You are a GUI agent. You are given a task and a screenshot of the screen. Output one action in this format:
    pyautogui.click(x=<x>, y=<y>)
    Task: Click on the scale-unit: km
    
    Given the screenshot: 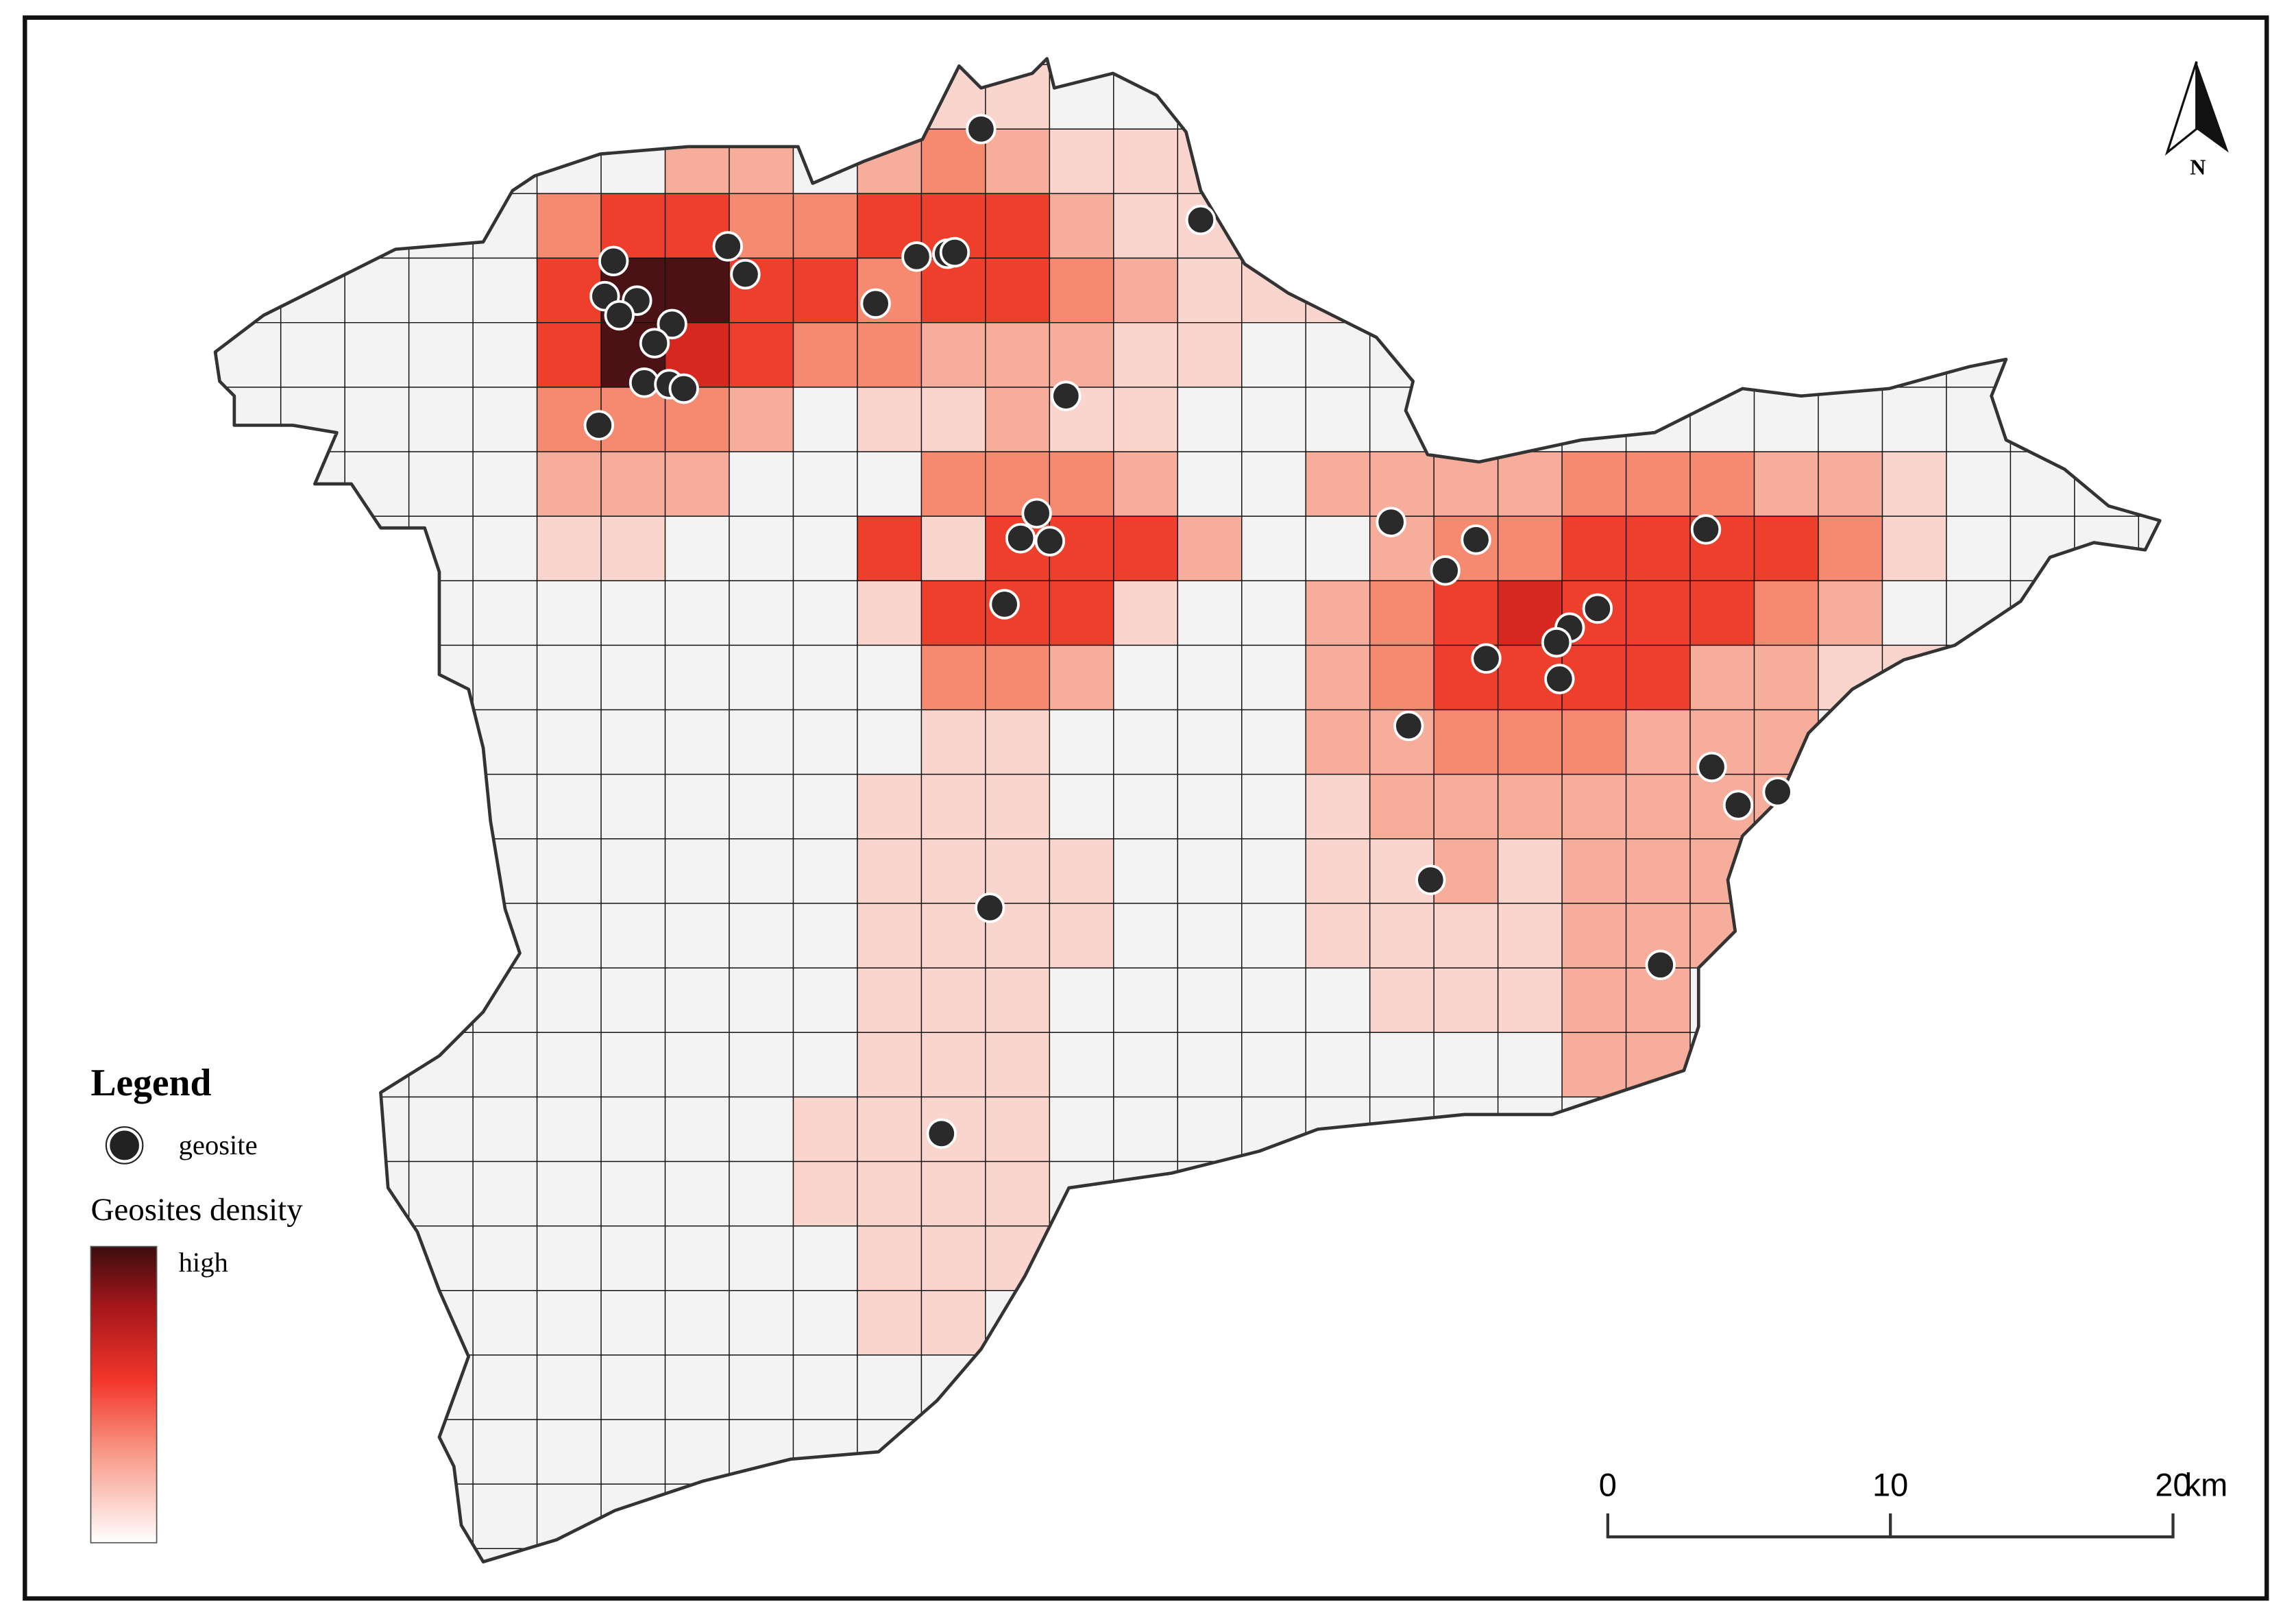 What is the action you would take?
    pyautogui.click(x=2206, y=1484)
    